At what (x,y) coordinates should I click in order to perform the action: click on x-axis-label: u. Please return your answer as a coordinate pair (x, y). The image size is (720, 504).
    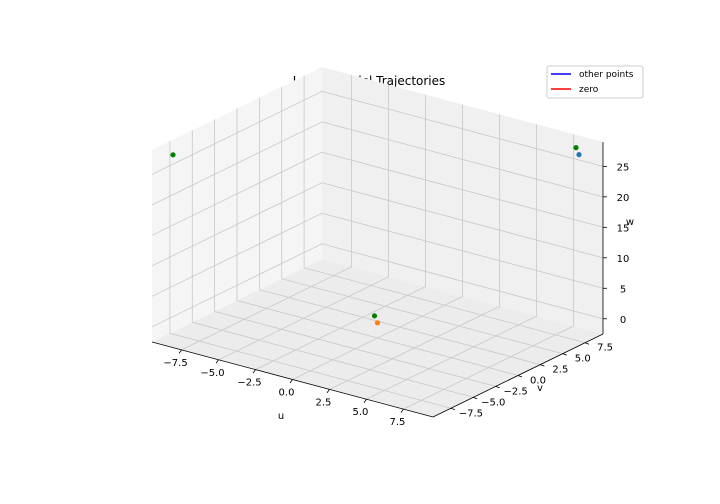
    Looking at the image, I should click on (281, 416).